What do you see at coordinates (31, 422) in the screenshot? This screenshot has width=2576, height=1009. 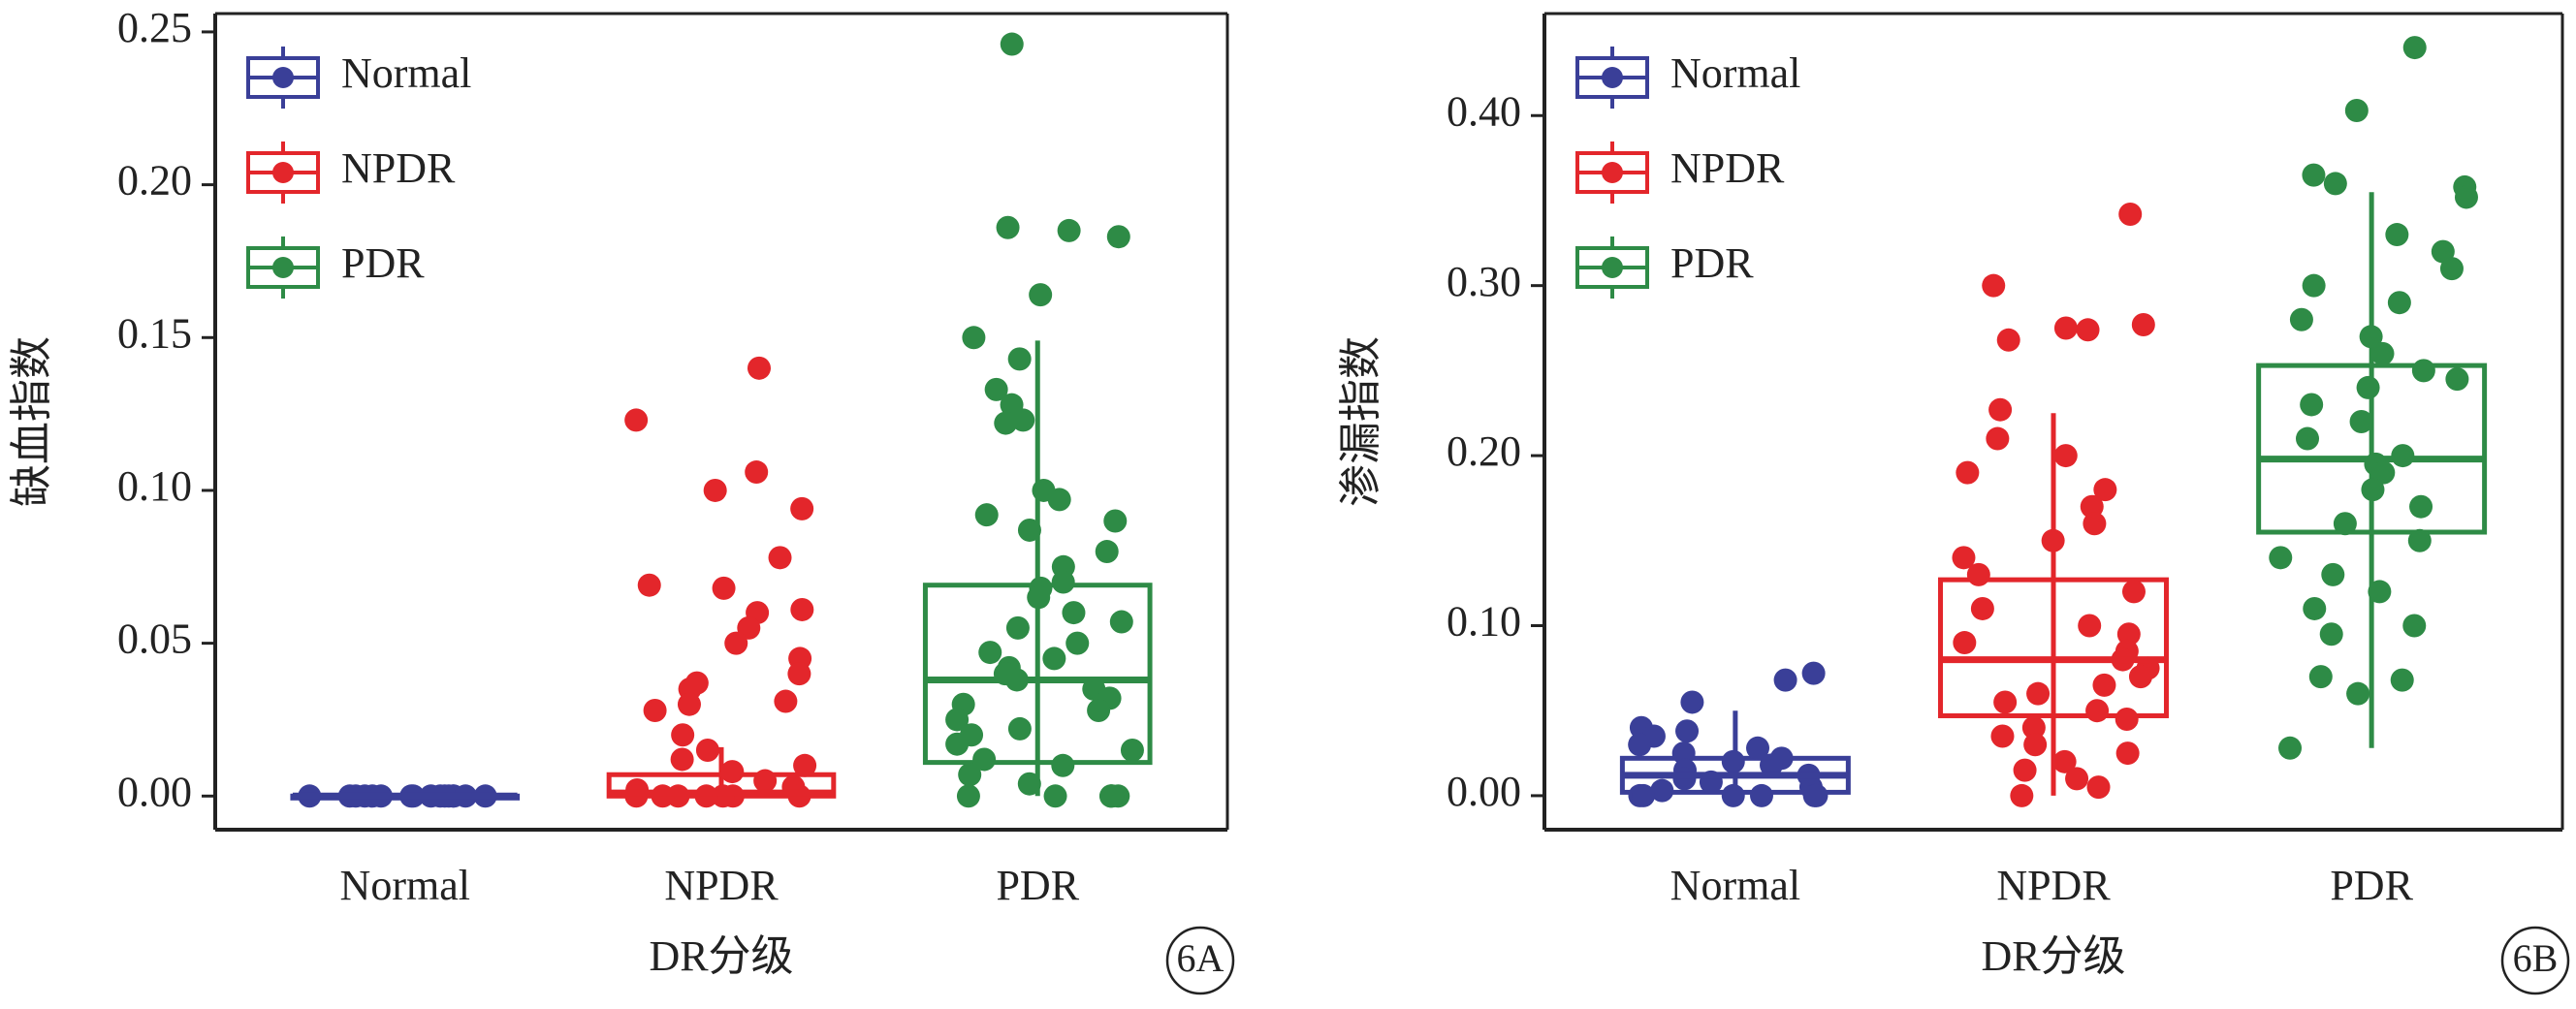 I see `y-axis-label: 缺血指数` at bounding box center [31, 422].